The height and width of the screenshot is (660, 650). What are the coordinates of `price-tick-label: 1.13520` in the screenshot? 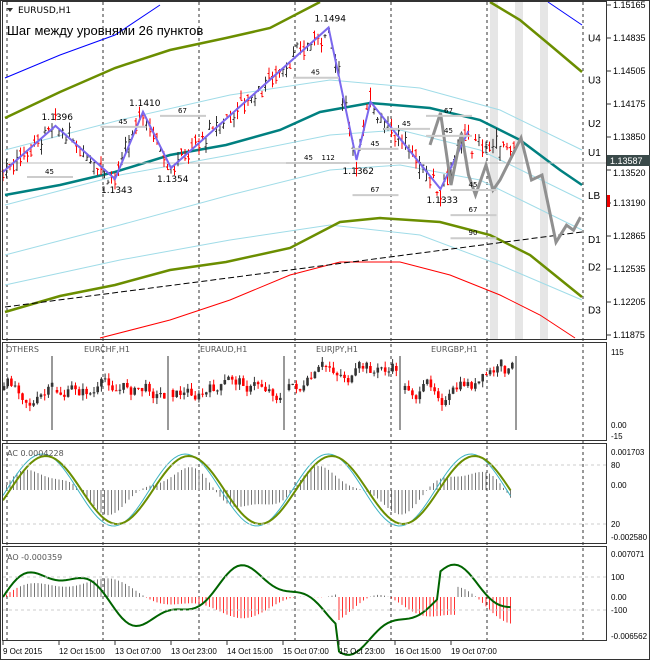 It's located at (629, 173).